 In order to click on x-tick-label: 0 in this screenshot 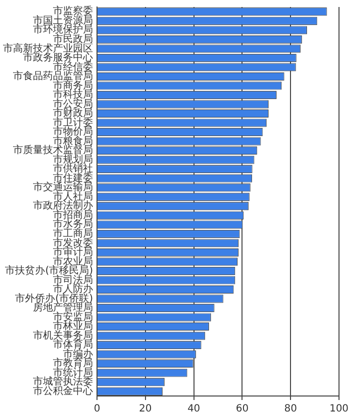, I will do `click(97, 409)`.